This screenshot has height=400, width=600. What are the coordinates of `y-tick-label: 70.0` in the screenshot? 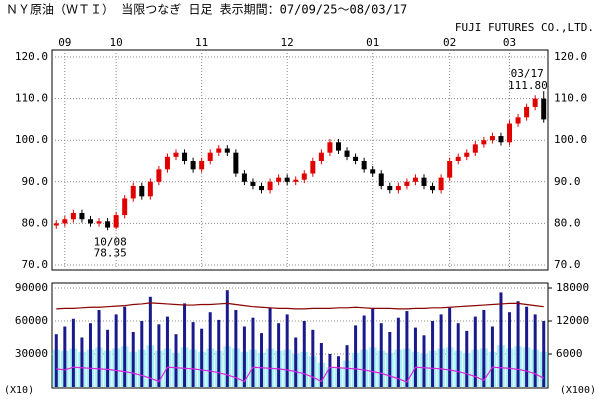 It's located at (35, 264).